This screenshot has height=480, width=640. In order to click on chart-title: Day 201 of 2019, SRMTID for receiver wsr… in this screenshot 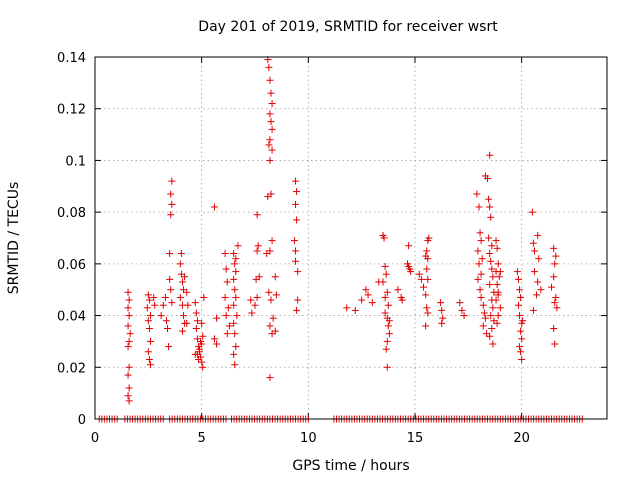, I will do `click(348, 27)`.